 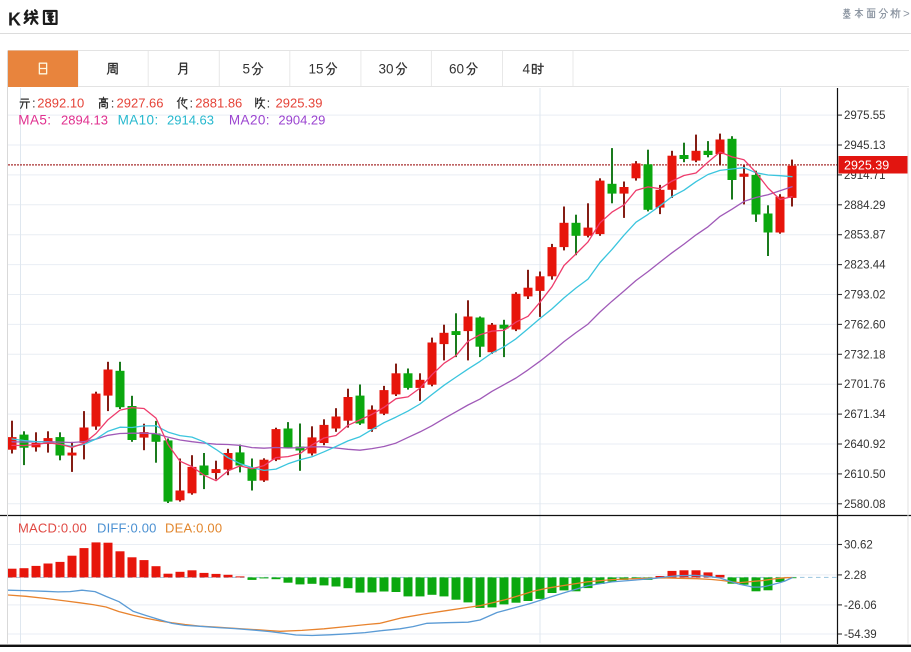 I want to click on svg-text: 15, so click(x=316, y=69).